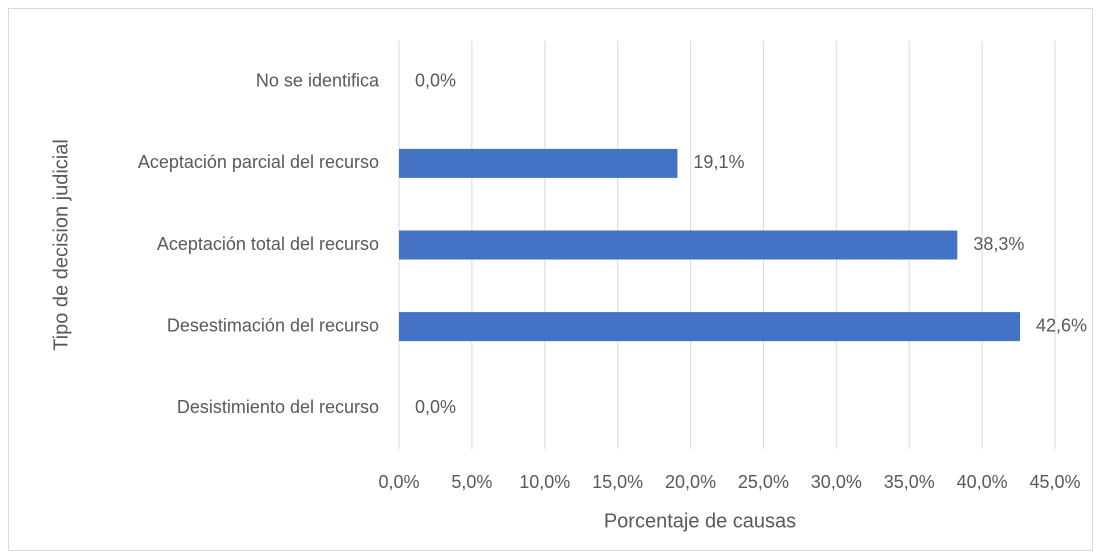 The height and width of the screenshot is (558, 1100). What do you see at coordinates (617, 482) in the screenshot?
I see `x-tick-label: 15,0%` at bounding box center [617, 482].